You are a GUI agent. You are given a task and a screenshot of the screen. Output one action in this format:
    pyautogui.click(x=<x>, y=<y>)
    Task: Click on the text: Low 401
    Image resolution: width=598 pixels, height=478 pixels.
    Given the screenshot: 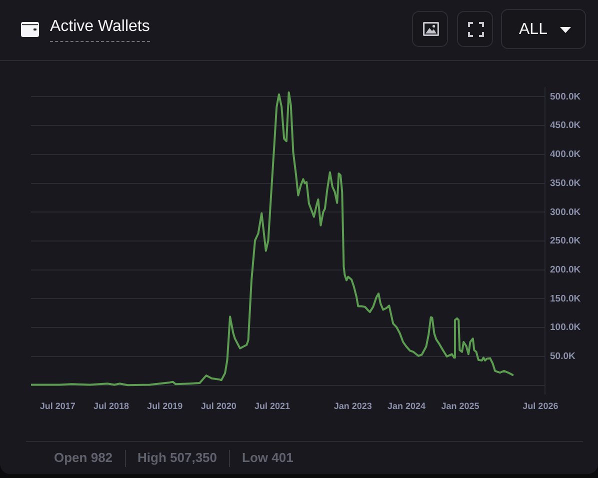 What is the action you would take?
    pyautogui.click(x=268, y=458)
    